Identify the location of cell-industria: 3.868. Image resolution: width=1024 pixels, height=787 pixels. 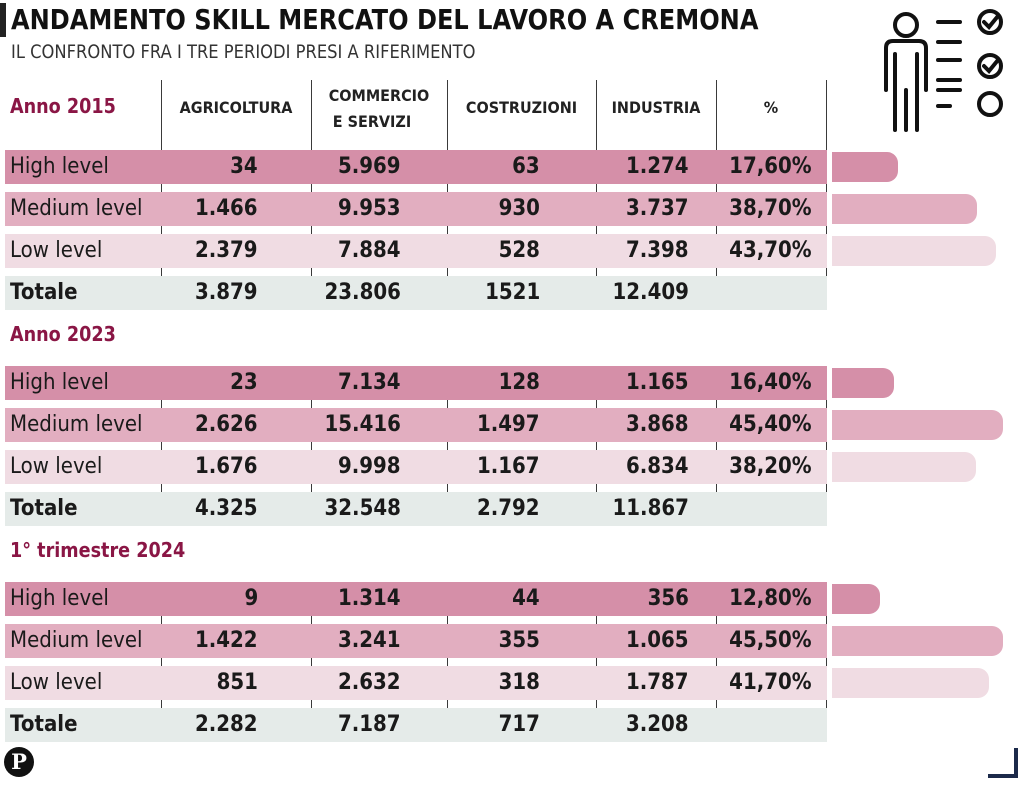
(657, 424).